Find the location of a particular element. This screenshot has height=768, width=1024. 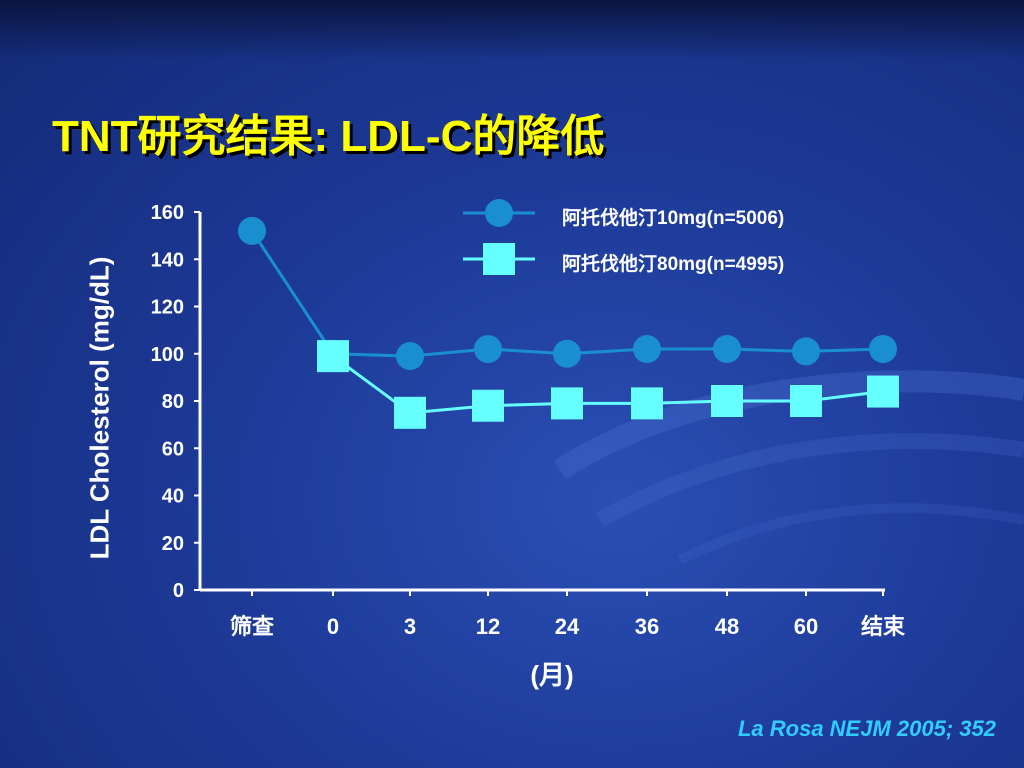

slide-title: TNT研究结果: LDL-C的降低 is located at coordinates (328, 136).